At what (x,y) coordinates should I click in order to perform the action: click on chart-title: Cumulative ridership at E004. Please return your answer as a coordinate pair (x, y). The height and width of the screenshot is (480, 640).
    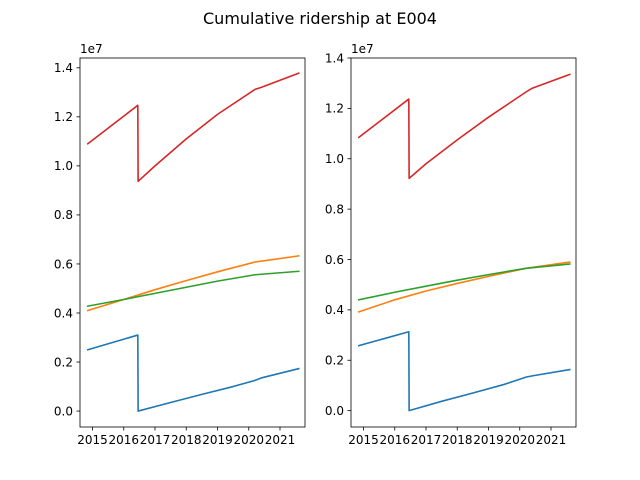
    Looking at the image, I should click on (320, 18).